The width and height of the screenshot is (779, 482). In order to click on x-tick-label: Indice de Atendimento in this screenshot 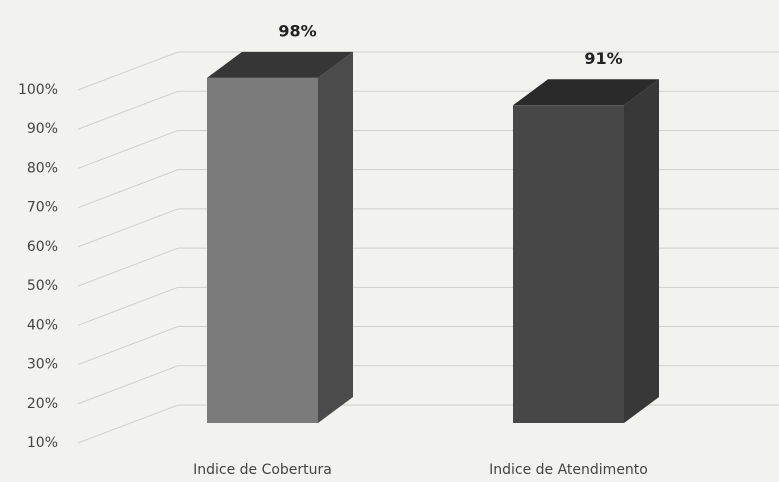, I will do `click(568, 470)`.